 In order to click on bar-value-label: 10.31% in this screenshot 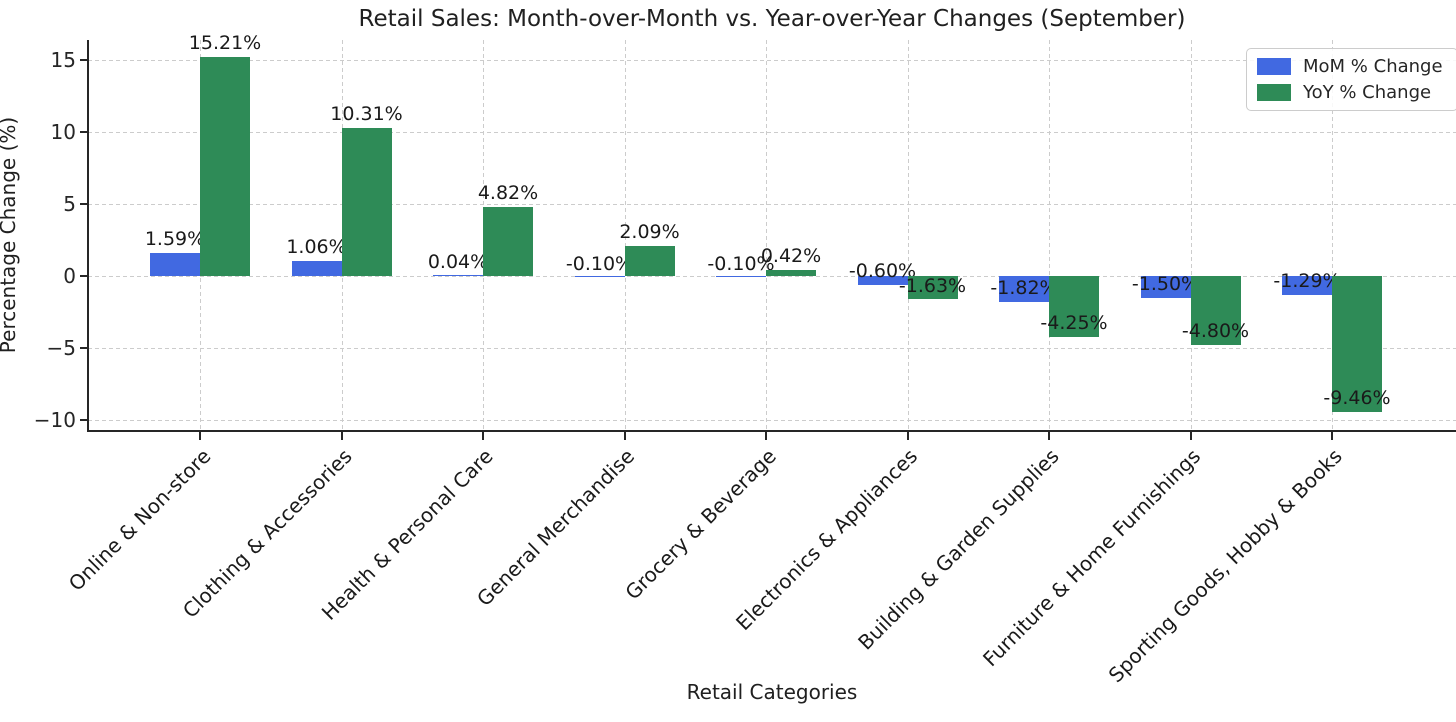, I will do `click(366, 113)`.